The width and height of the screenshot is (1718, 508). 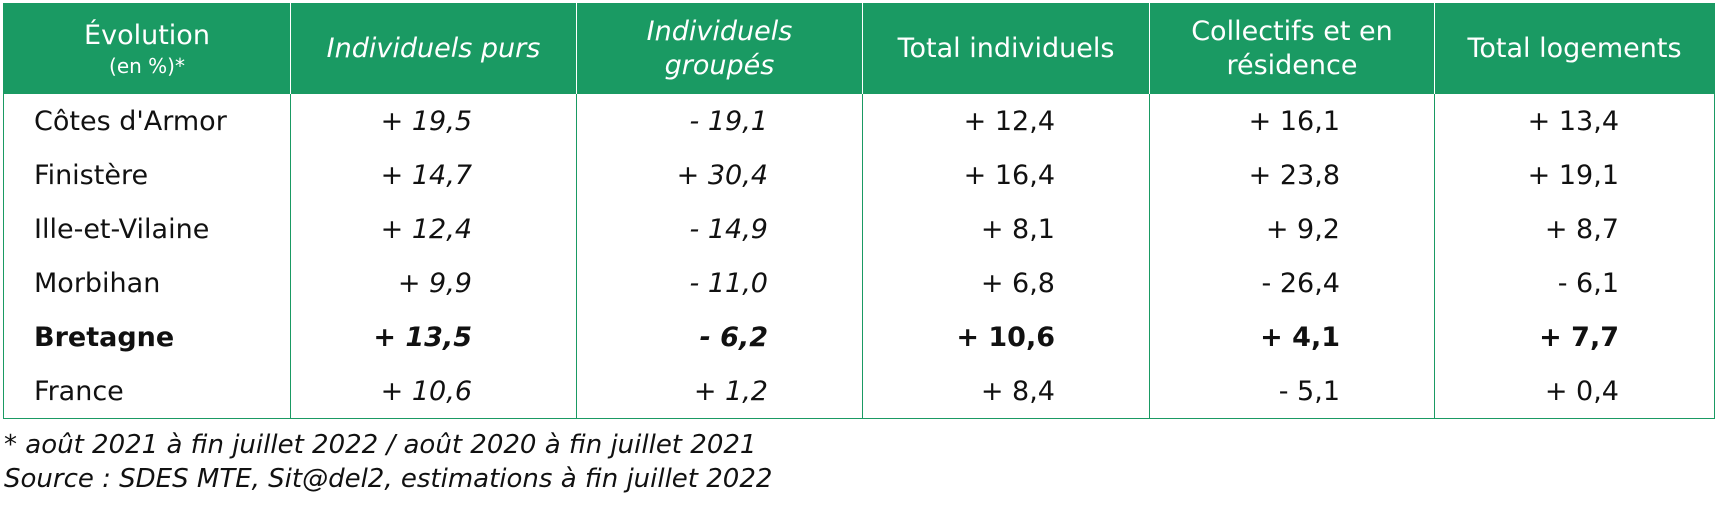 What do you see at coordinates (1292, 391) in the screenshot?
I see `cell-collectifs-residence: - 5,1` at bounding box center [1292, 391].